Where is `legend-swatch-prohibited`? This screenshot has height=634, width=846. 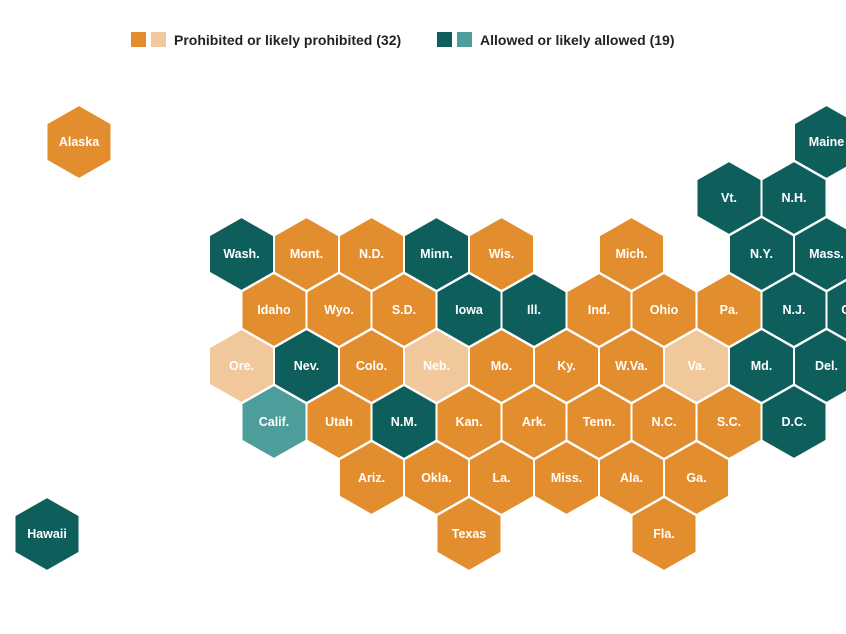 legend-swatch-prohibited is located at coordinates (138, 39).